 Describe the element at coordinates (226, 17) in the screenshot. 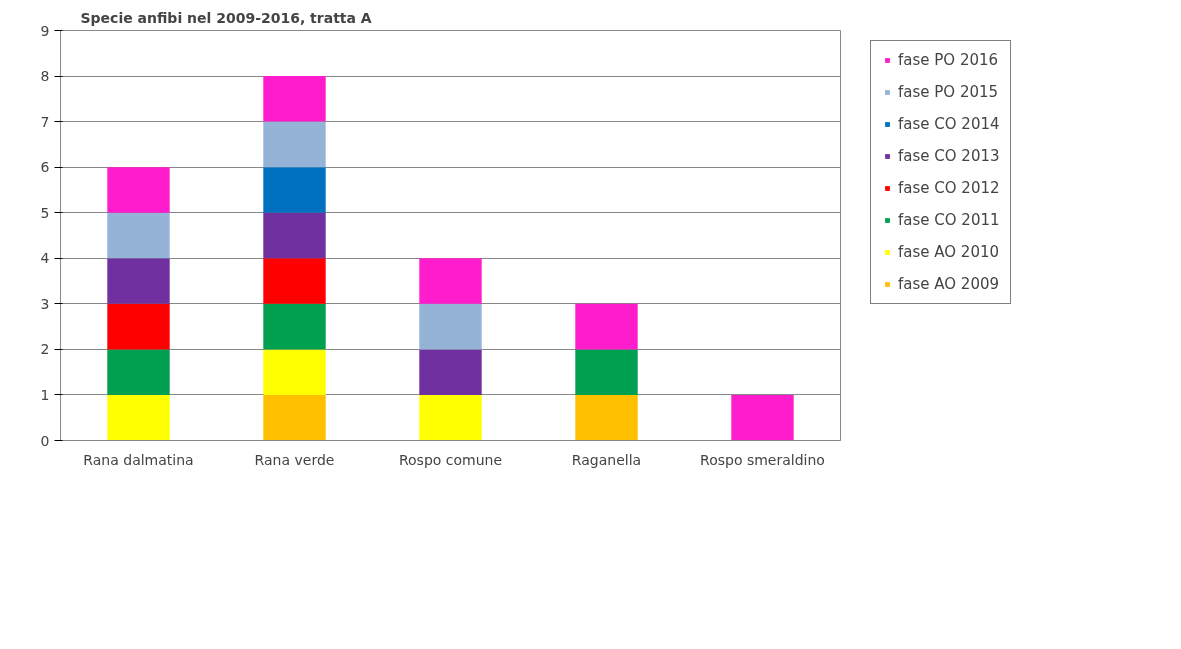

I see `chart-title: Specie anfibi nel 2009-2016, tratta A` at that location.